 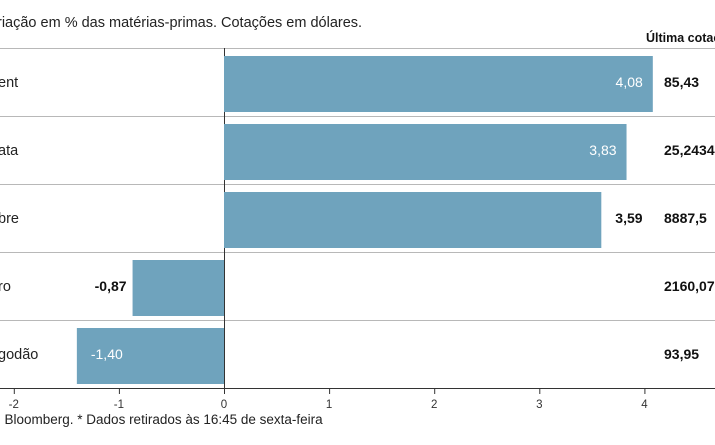 What do you see at coordinates (119, 405) in the screenshot?
I see `x-tick-label: -1` at bounding box center [119, 405].